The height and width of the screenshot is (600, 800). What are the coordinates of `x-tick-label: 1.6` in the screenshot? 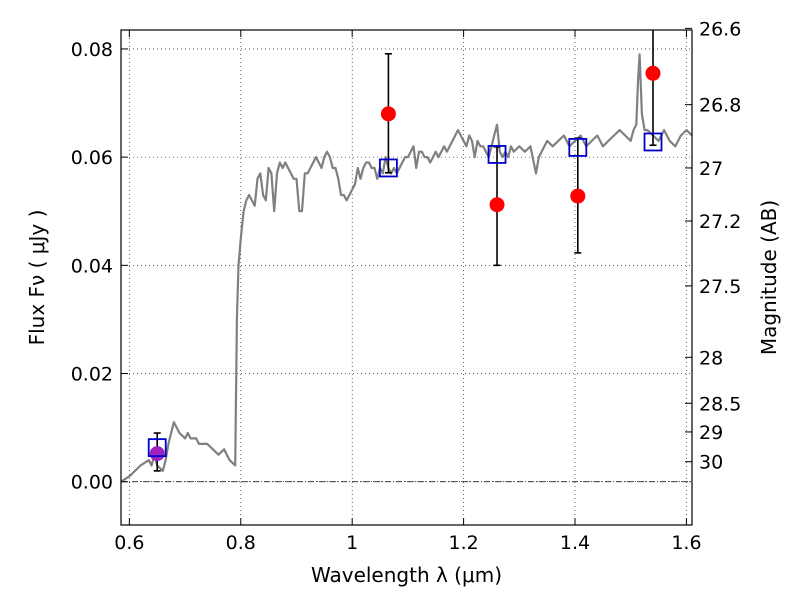 It's located at (686, 543).